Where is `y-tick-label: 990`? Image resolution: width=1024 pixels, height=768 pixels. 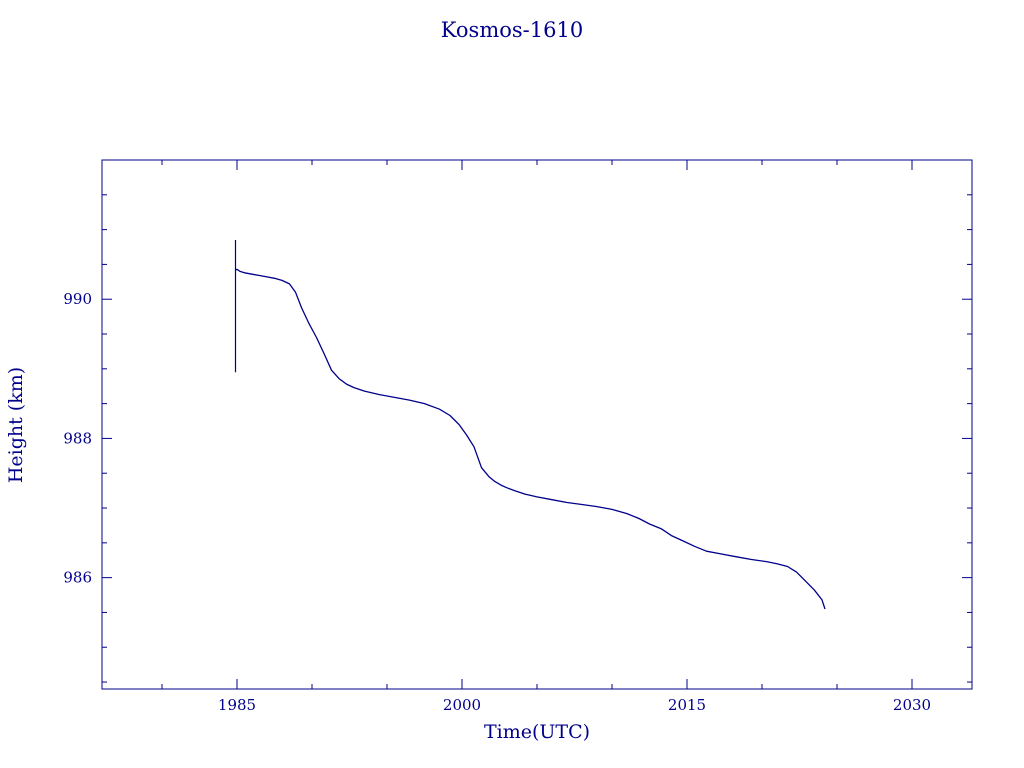
y-tick-label: 990 is located at coordinates (77, 299).